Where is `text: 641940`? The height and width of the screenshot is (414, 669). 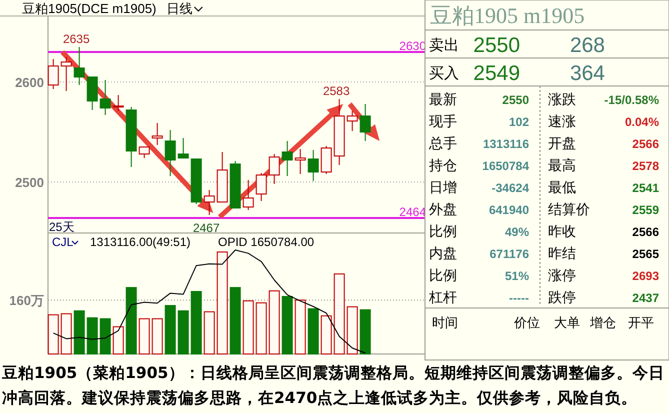
text: 641940 is located at coordinates (509, 210).